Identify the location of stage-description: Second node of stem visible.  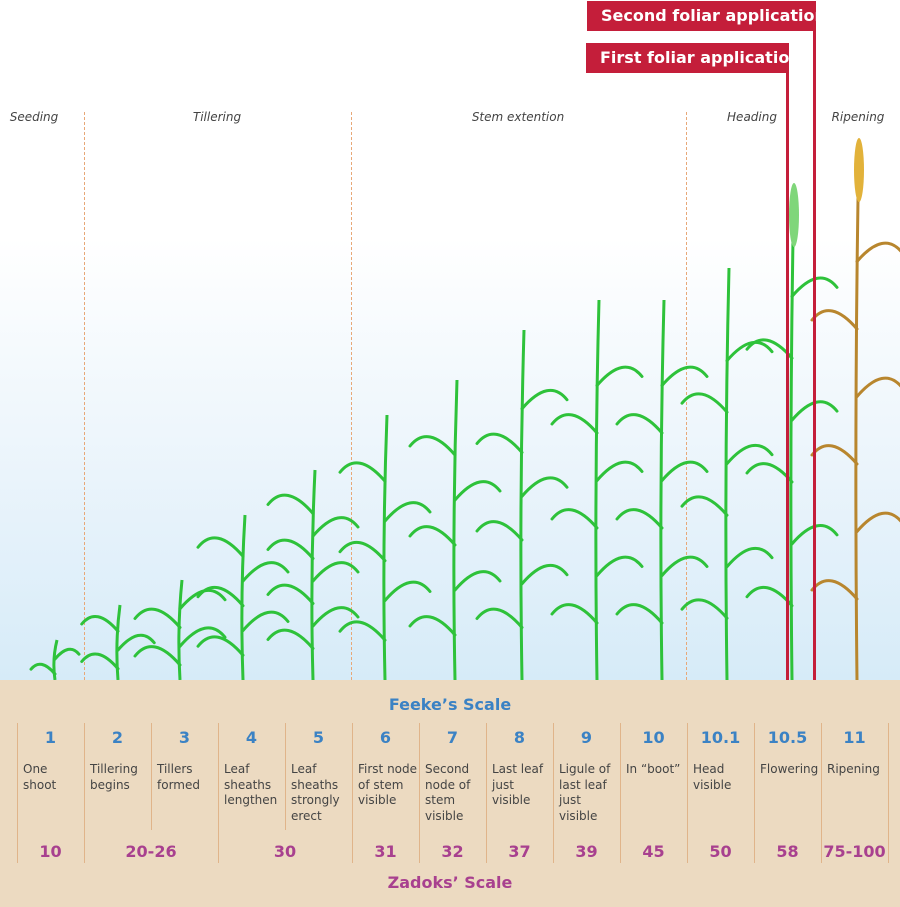
(448, 792).